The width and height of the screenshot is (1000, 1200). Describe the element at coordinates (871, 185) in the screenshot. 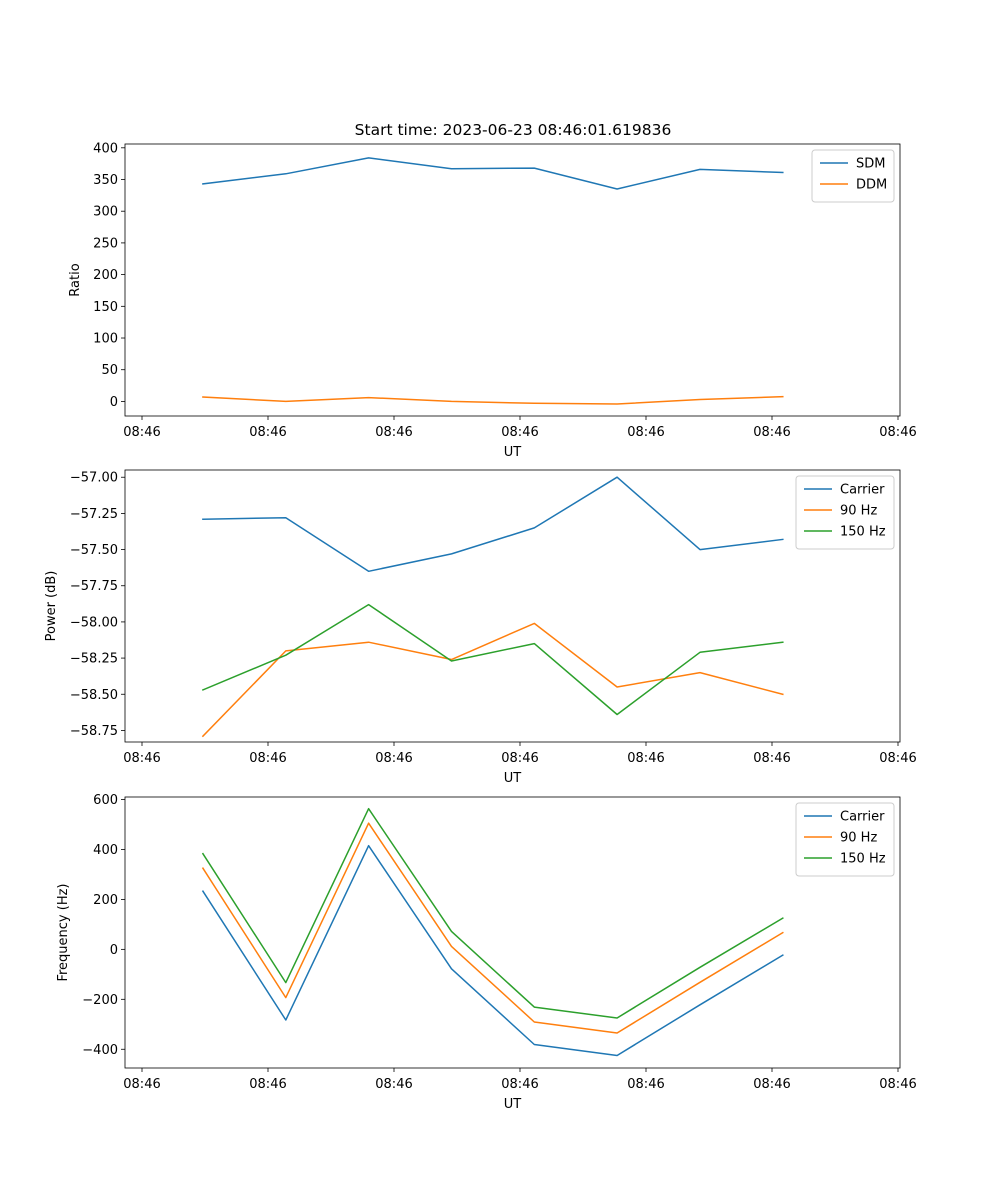

I see `legend-entry: DDM` at that location.